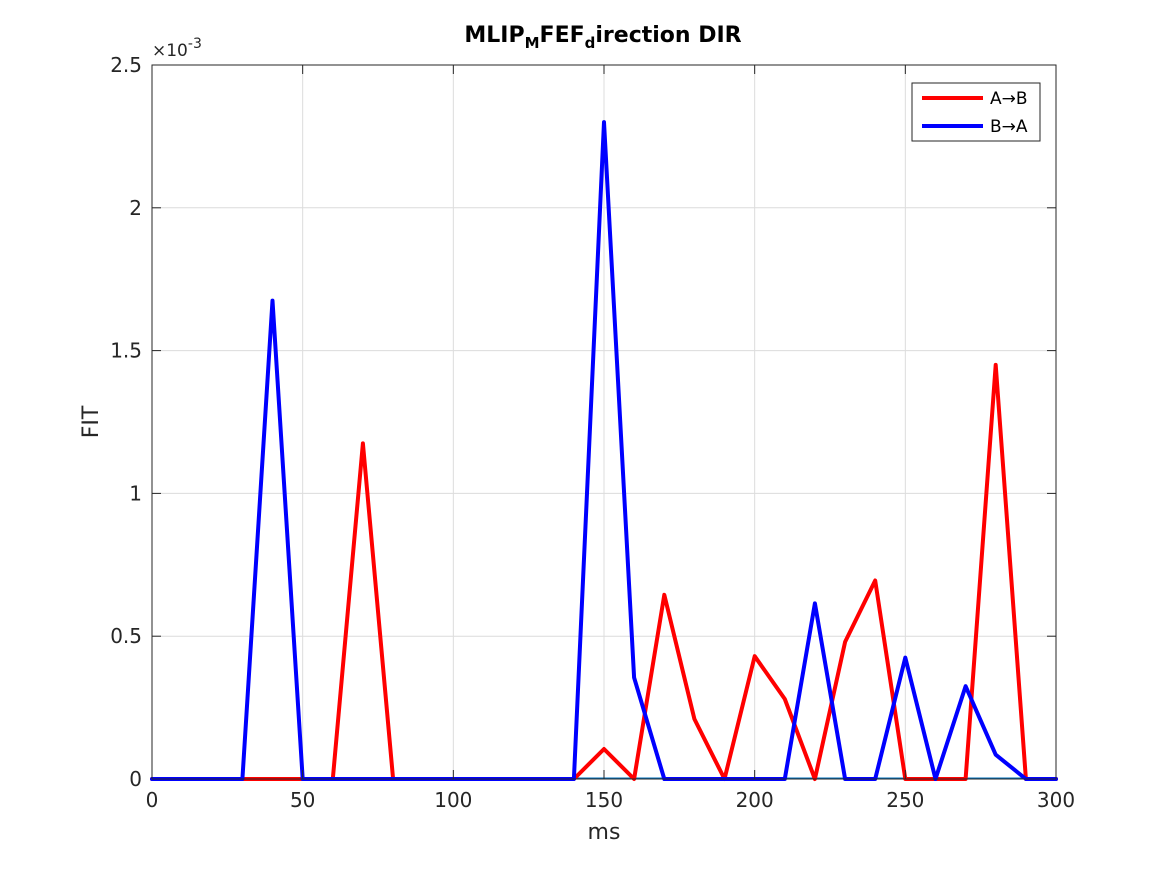 Image resolution: width=1167 pixels, height=875 pixels. I want to click on x-axis-label: ms, so click(604, 832).